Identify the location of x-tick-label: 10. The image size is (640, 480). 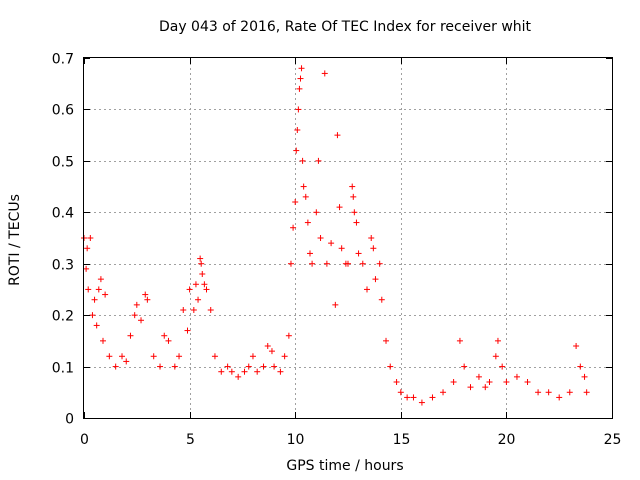
(296, 440).